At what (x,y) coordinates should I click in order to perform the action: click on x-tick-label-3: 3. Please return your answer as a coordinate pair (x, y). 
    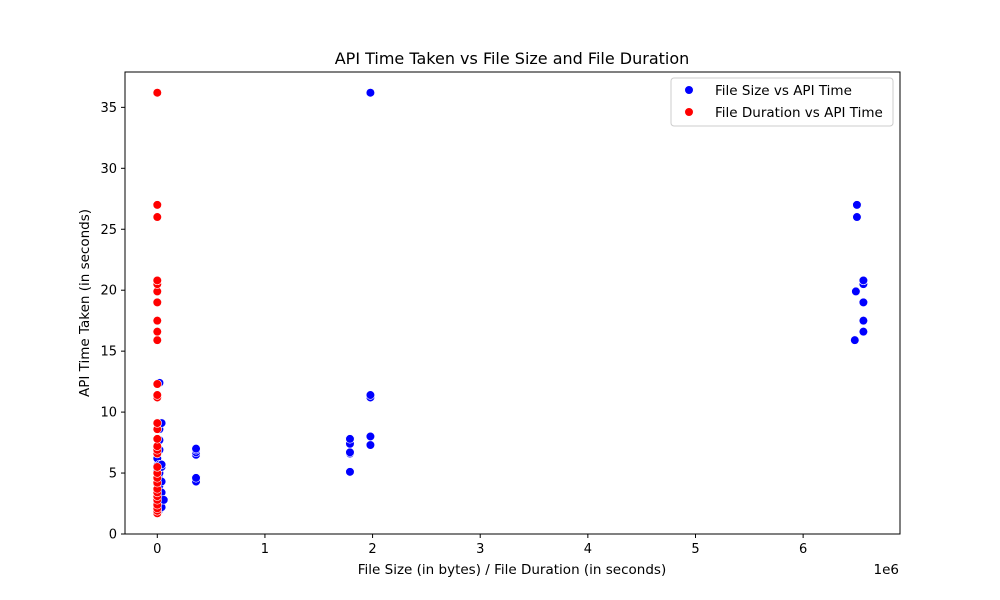
    Looking at the image, I should click on (480, 549).